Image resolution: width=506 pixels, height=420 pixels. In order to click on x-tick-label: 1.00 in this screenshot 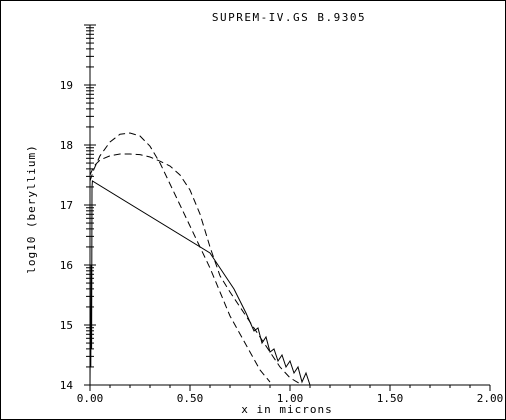, I will do `click(290, 398)`.